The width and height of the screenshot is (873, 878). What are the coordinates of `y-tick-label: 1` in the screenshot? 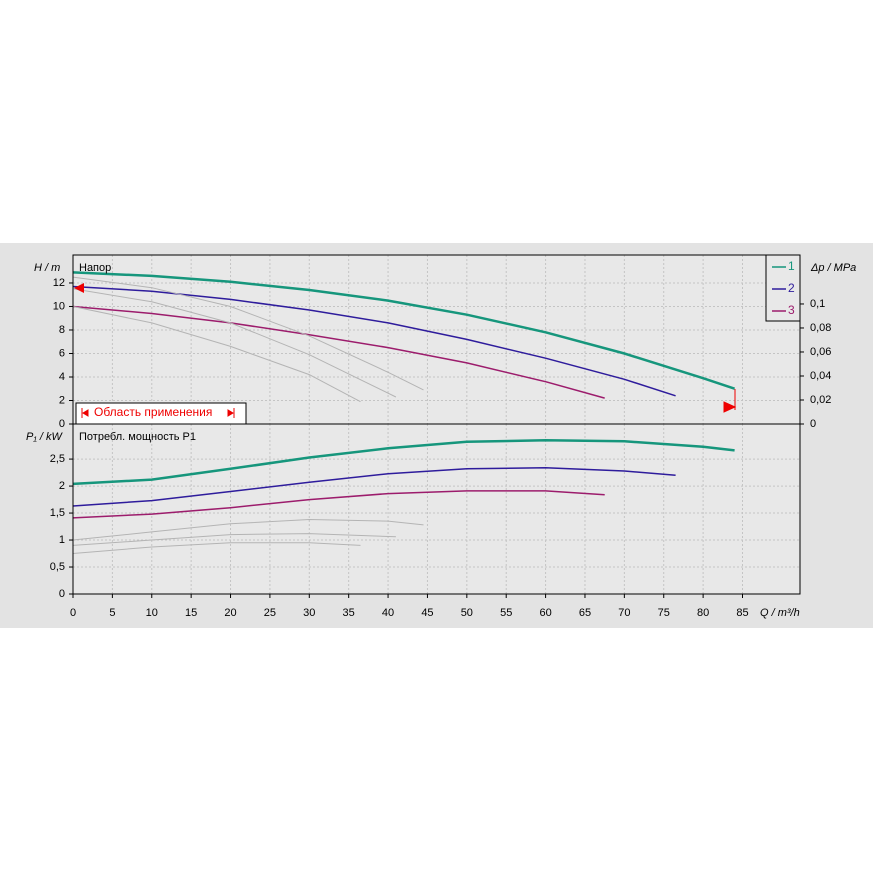 It's located at (62, 540).